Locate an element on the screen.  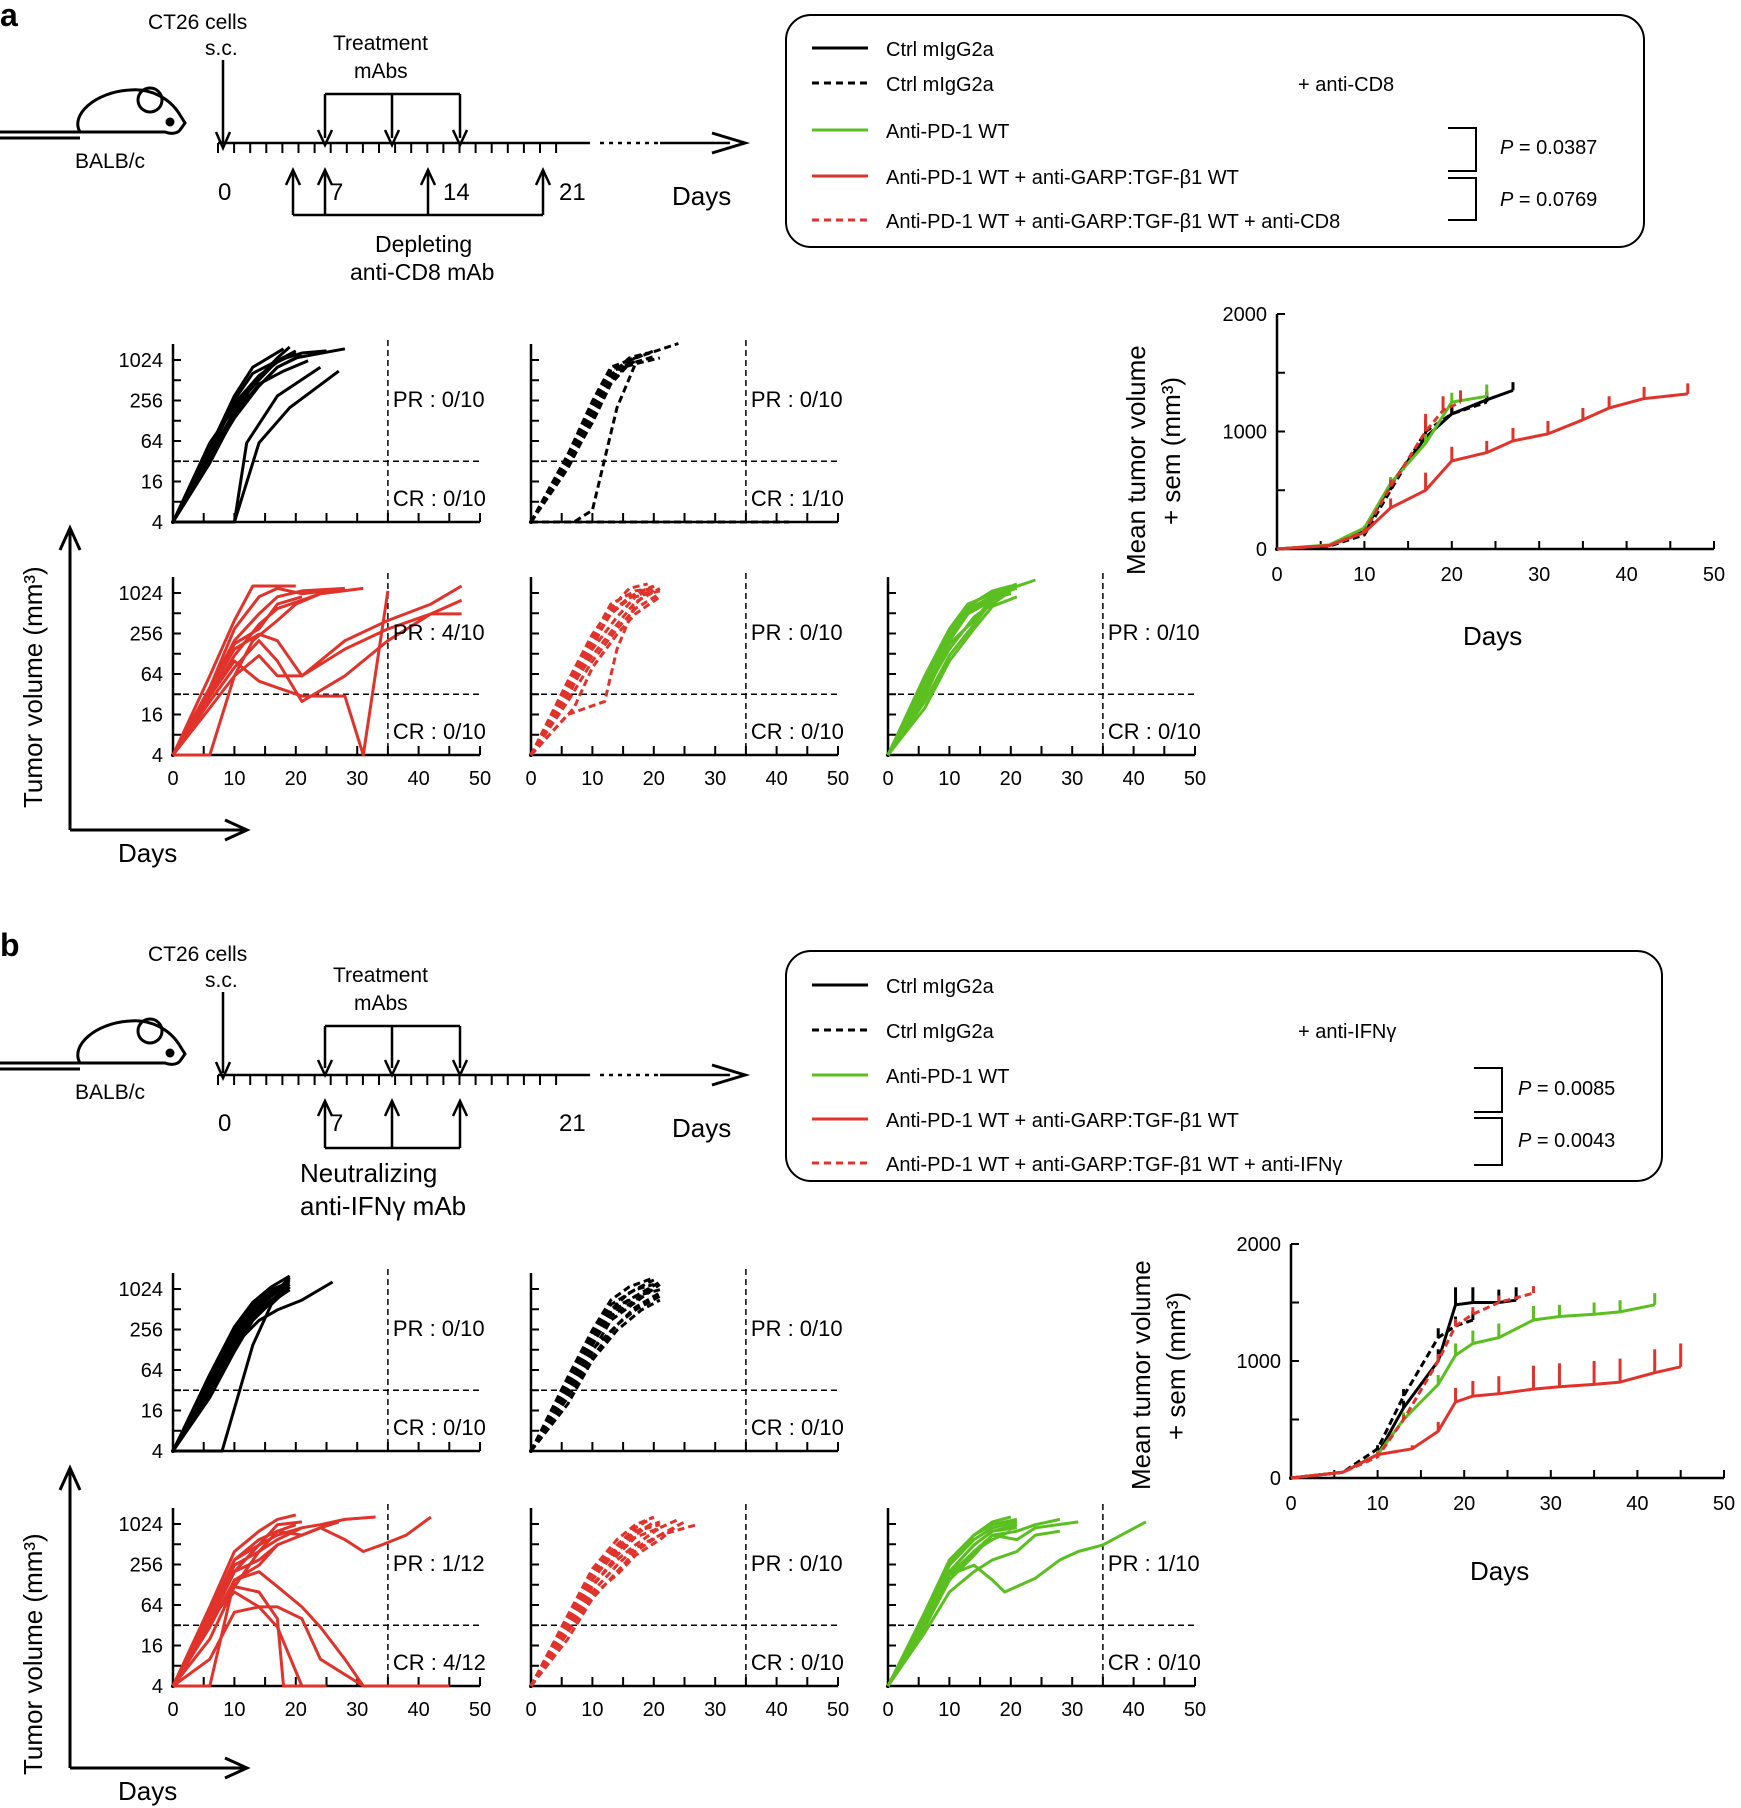
cells-label: CT26 cells is located at coordinates (197, 22).